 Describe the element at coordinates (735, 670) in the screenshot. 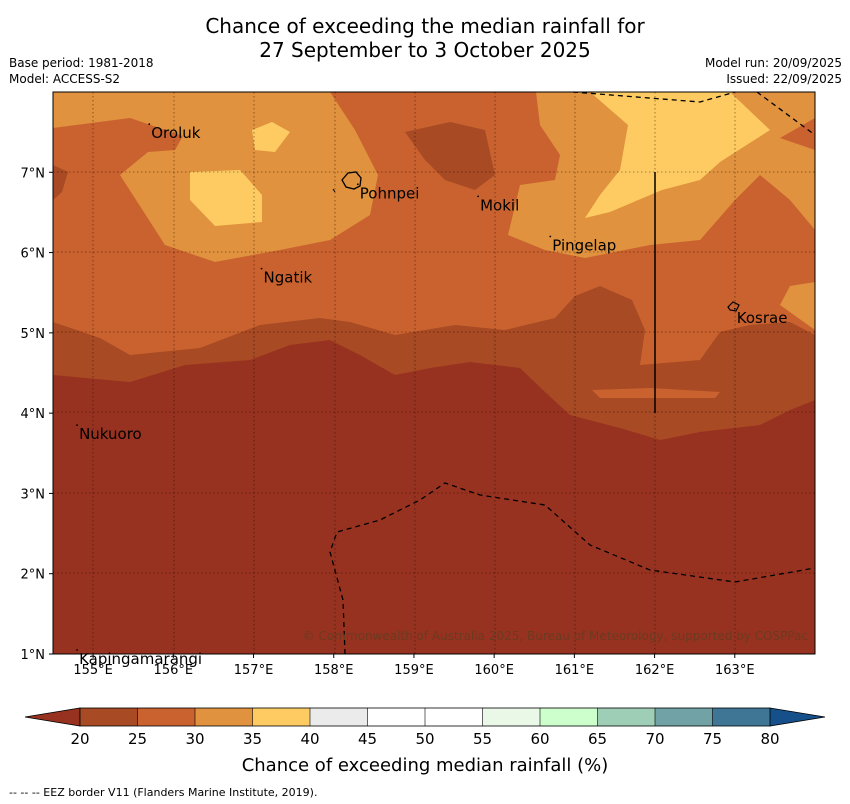

I see `lon-tick-label: 163°E` at that location.